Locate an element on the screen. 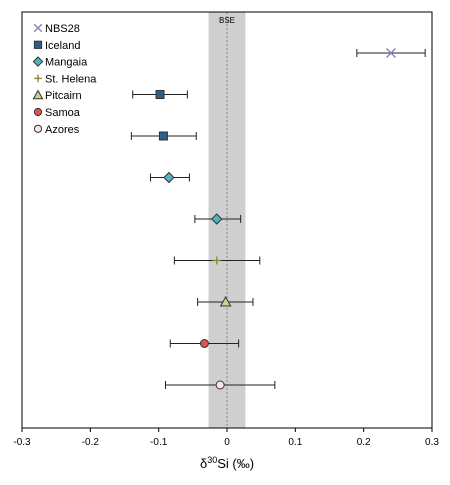  data-point-nbs28 is located at coordinates (391, 53).